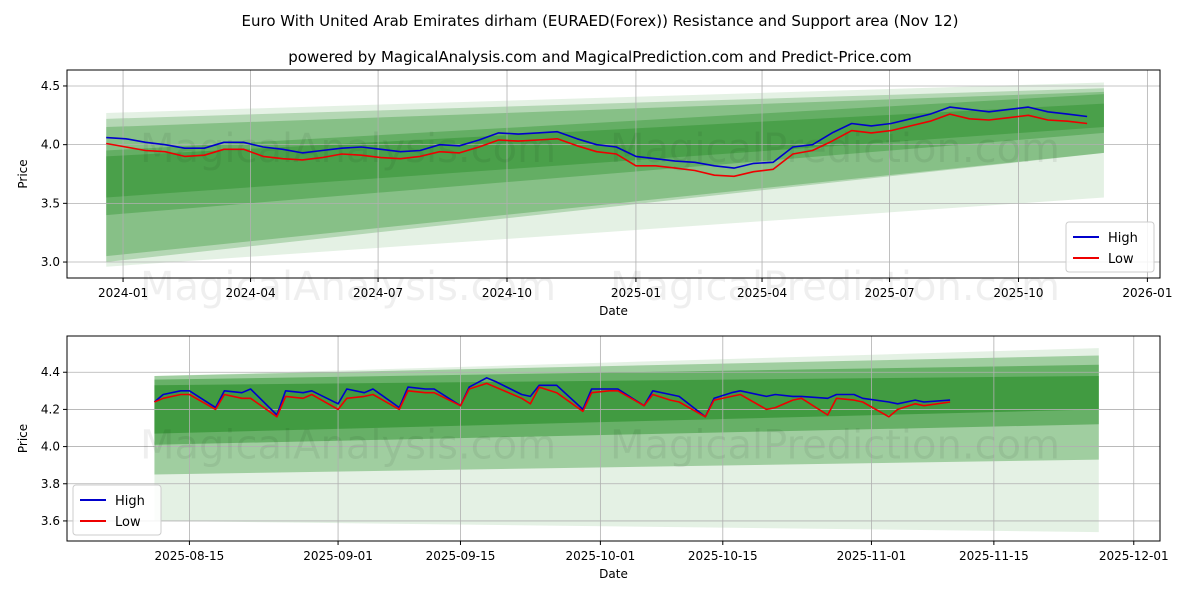 The image size is (1200, 600). I want to click on x-tick-label: 2024-04, so click(250, 293).